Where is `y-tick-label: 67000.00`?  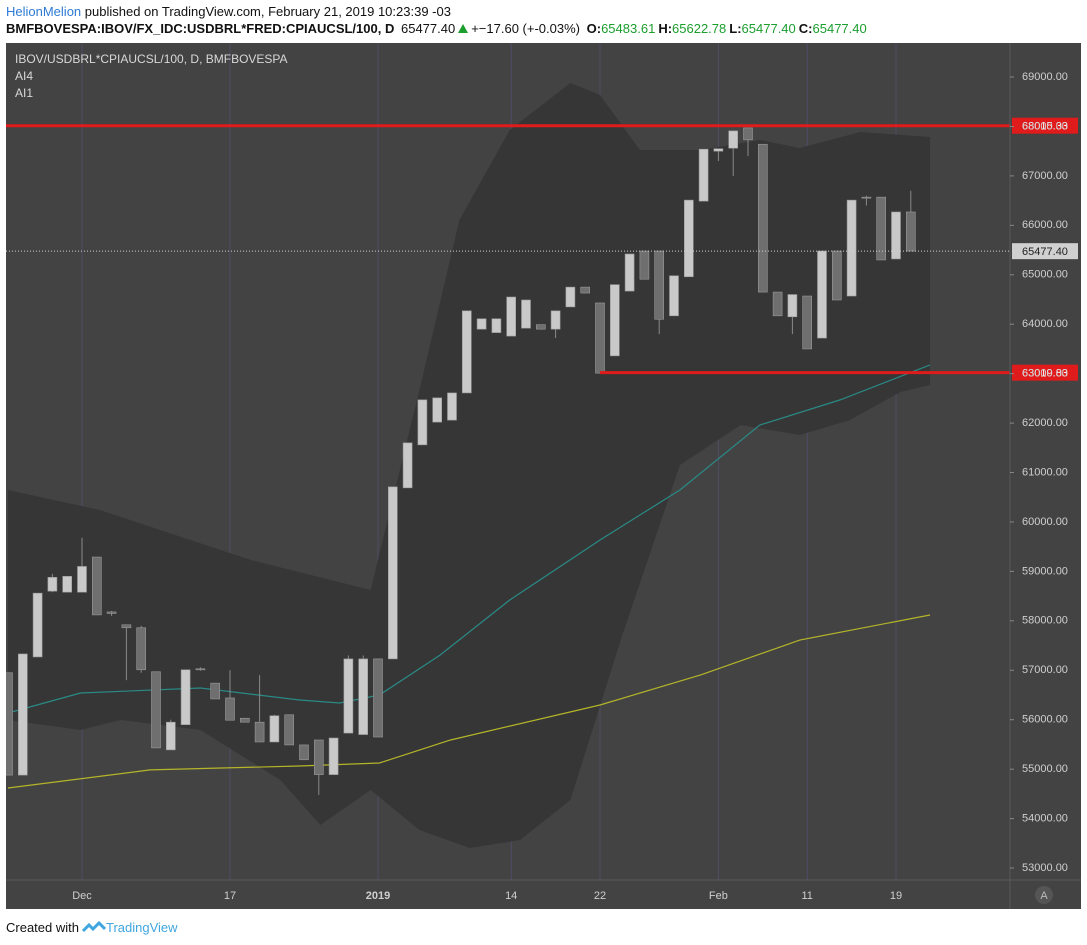
y-tick-label: 67000.00 is located at coordinates (1045, 176).